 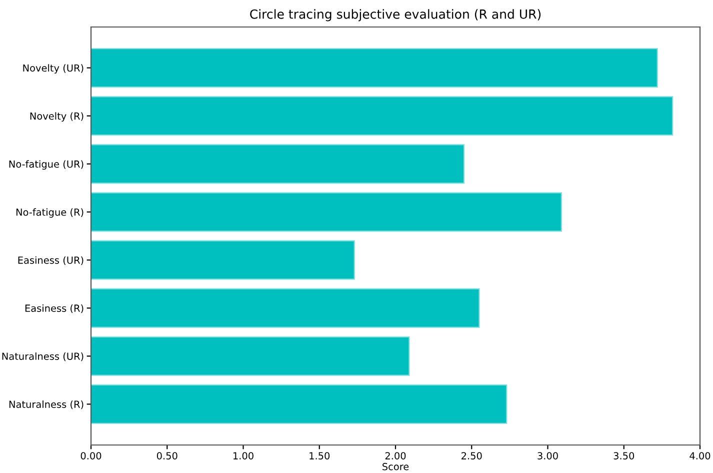 What do you see at coordinates (395, 15) in the screenshot?
I see `chart-title: Circle tracing subjective evaluation (R and UR)` at bounding box center [395, 15].